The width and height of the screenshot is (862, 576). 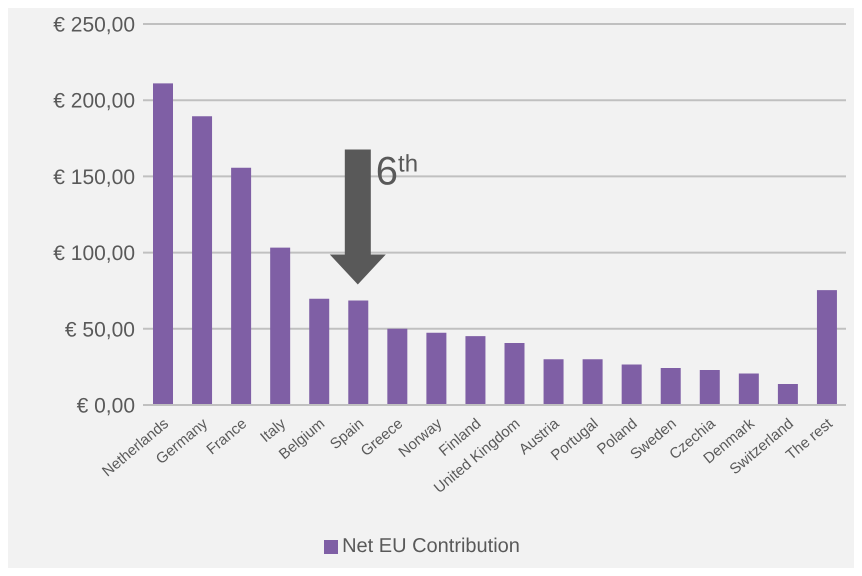 What do you see at coordinates (105, 406) in the screenshot?
I see `y-tick-label: € 0,00` at bounding box center [105, 406].